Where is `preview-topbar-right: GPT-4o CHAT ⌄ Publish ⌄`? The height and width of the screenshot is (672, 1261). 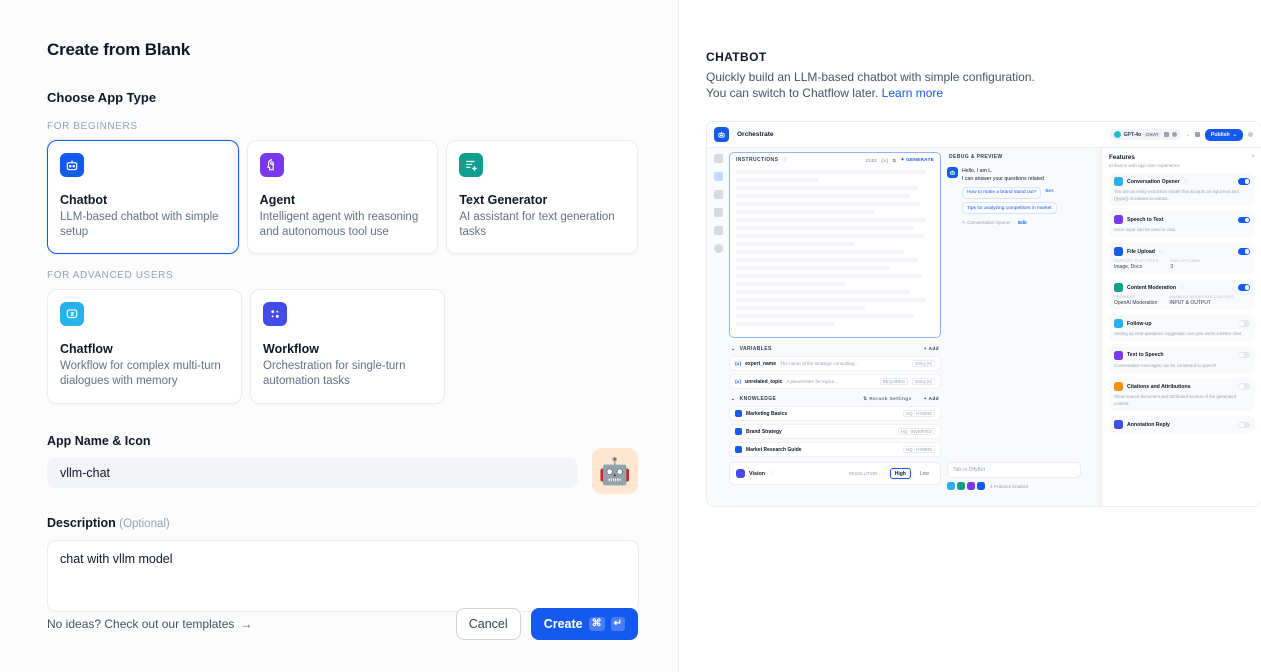 preview-topbar-right: GPT-4o CHAT ⌄ Publish ⌄ is located at coordinates (1181, 134).